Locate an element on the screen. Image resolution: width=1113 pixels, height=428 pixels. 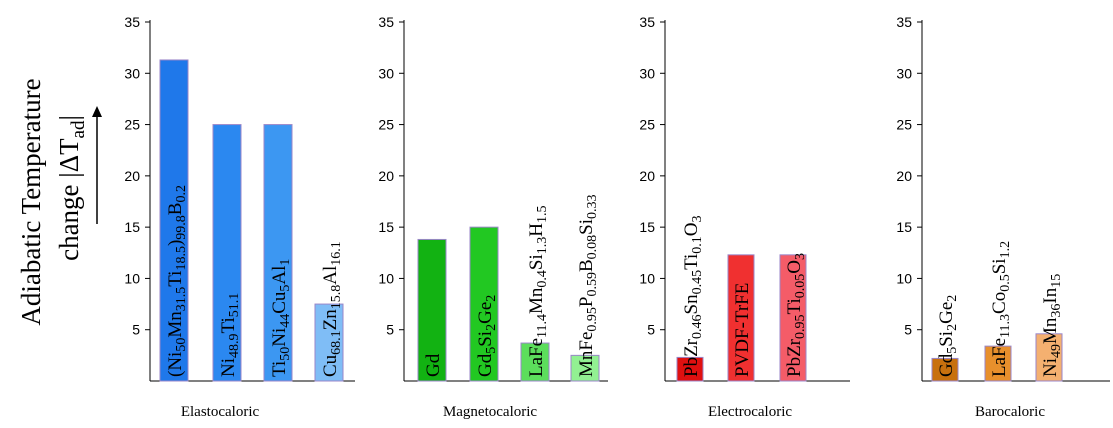
bar-label: Gd is located at coordinates (433, 365).